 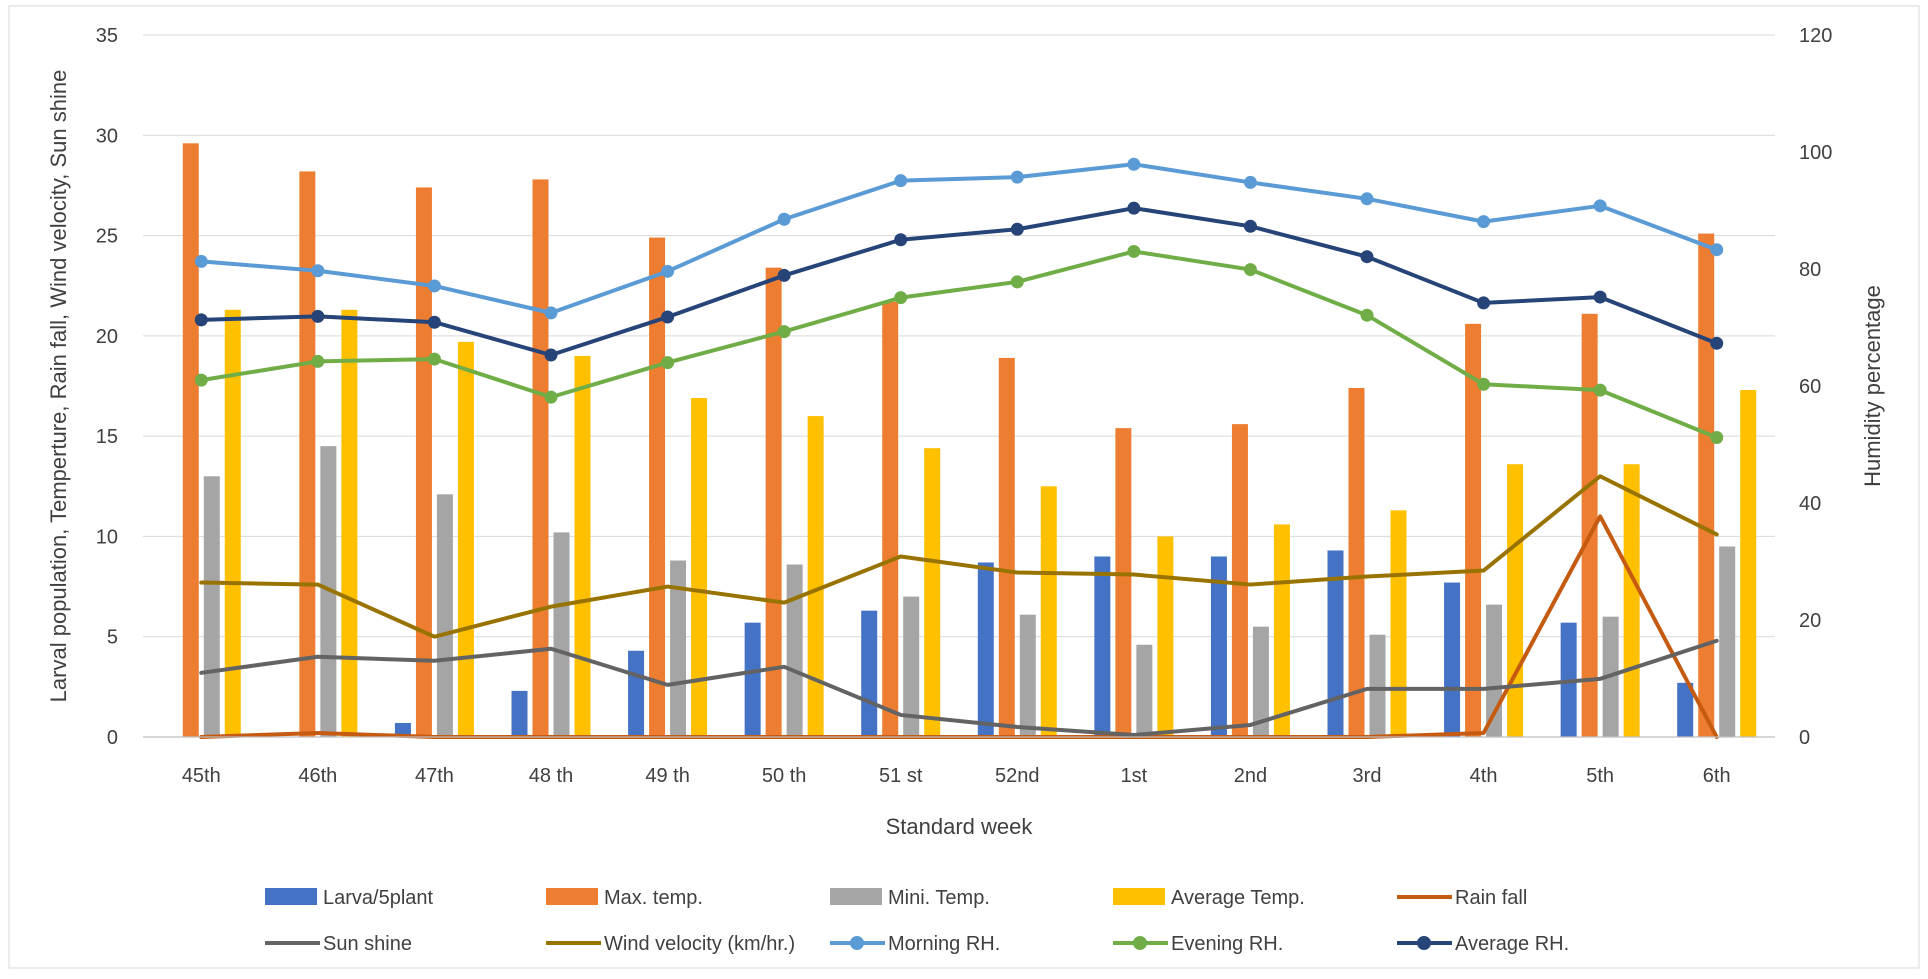 What do you see at coordinates (959, 281) in the screenshot?
I see `line-average-rh` at bounding box center [959, 281].